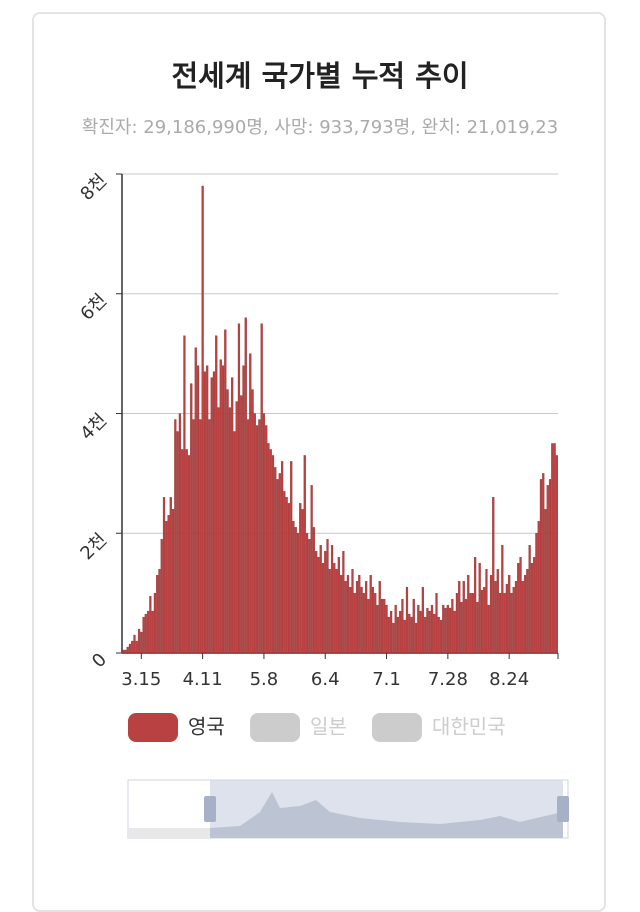 The height and width of the screenshot is (912, 640). What do you see at coordinates (348, 809) in the screenshot?
I see `data-zoom` at bounding box center [348, 809].